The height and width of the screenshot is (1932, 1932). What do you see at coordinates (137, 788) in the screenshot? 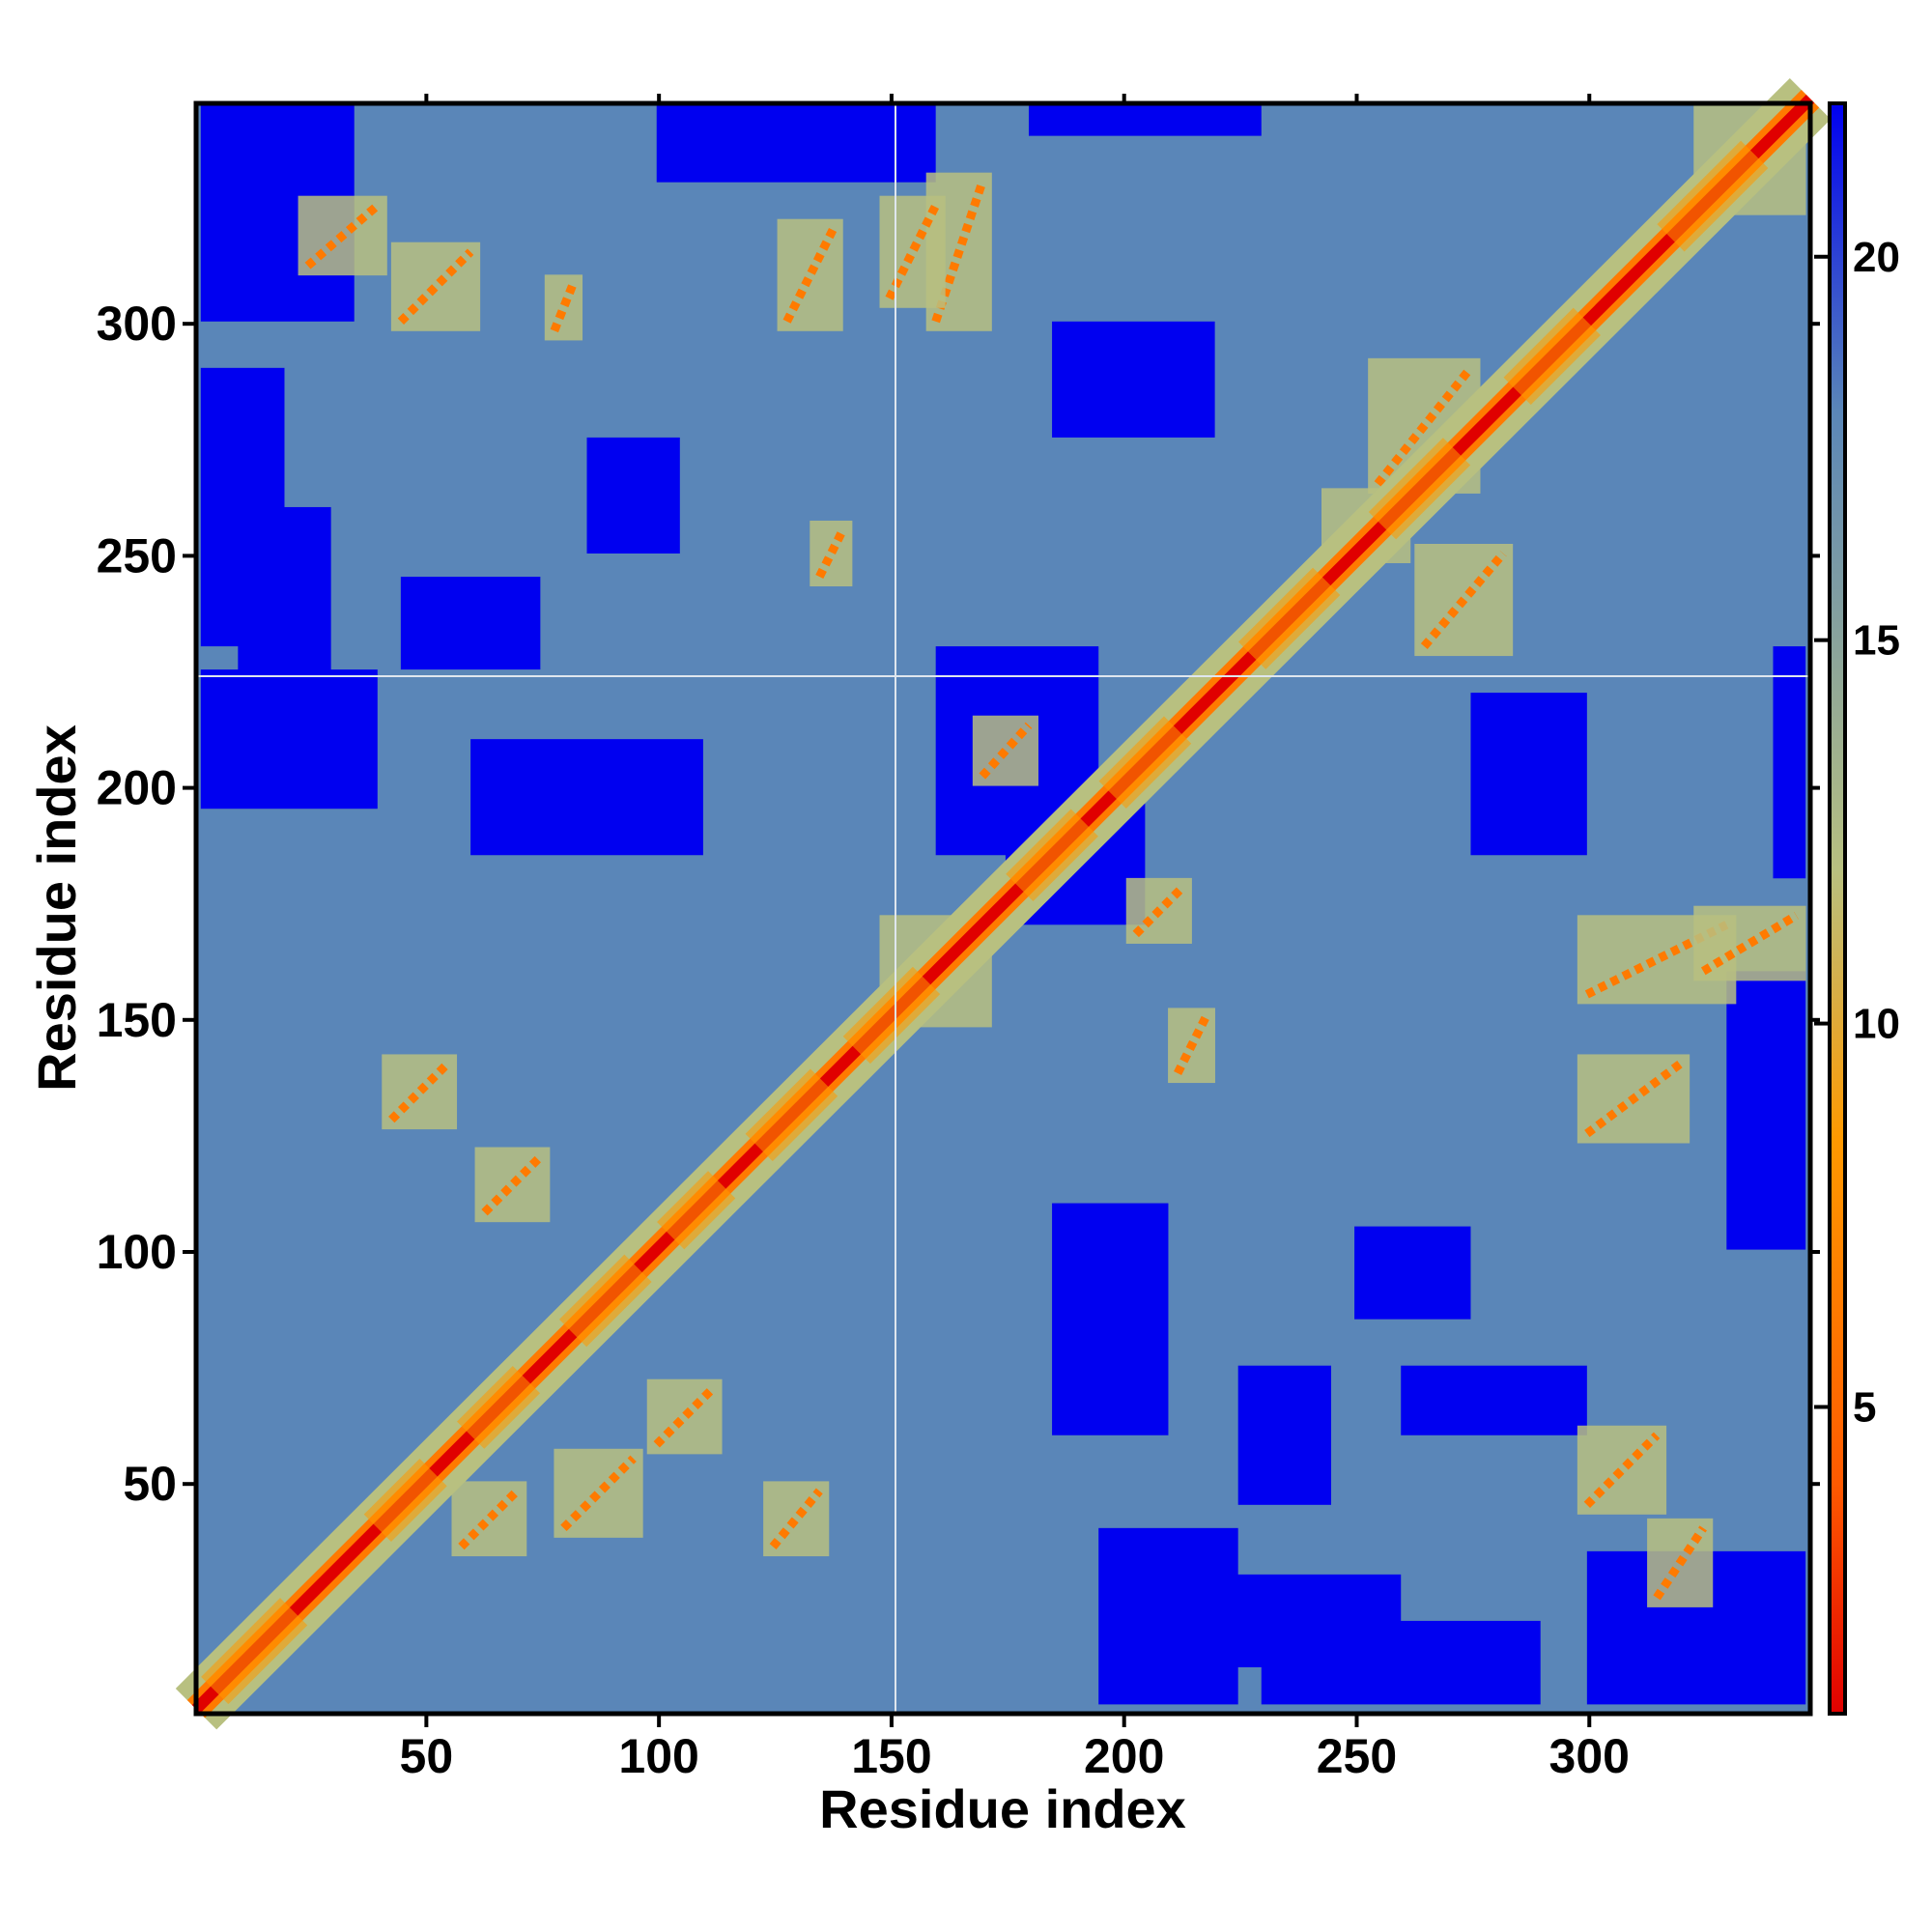
I see `y-tick-label-200: 200` at bounding box center [137, 788].